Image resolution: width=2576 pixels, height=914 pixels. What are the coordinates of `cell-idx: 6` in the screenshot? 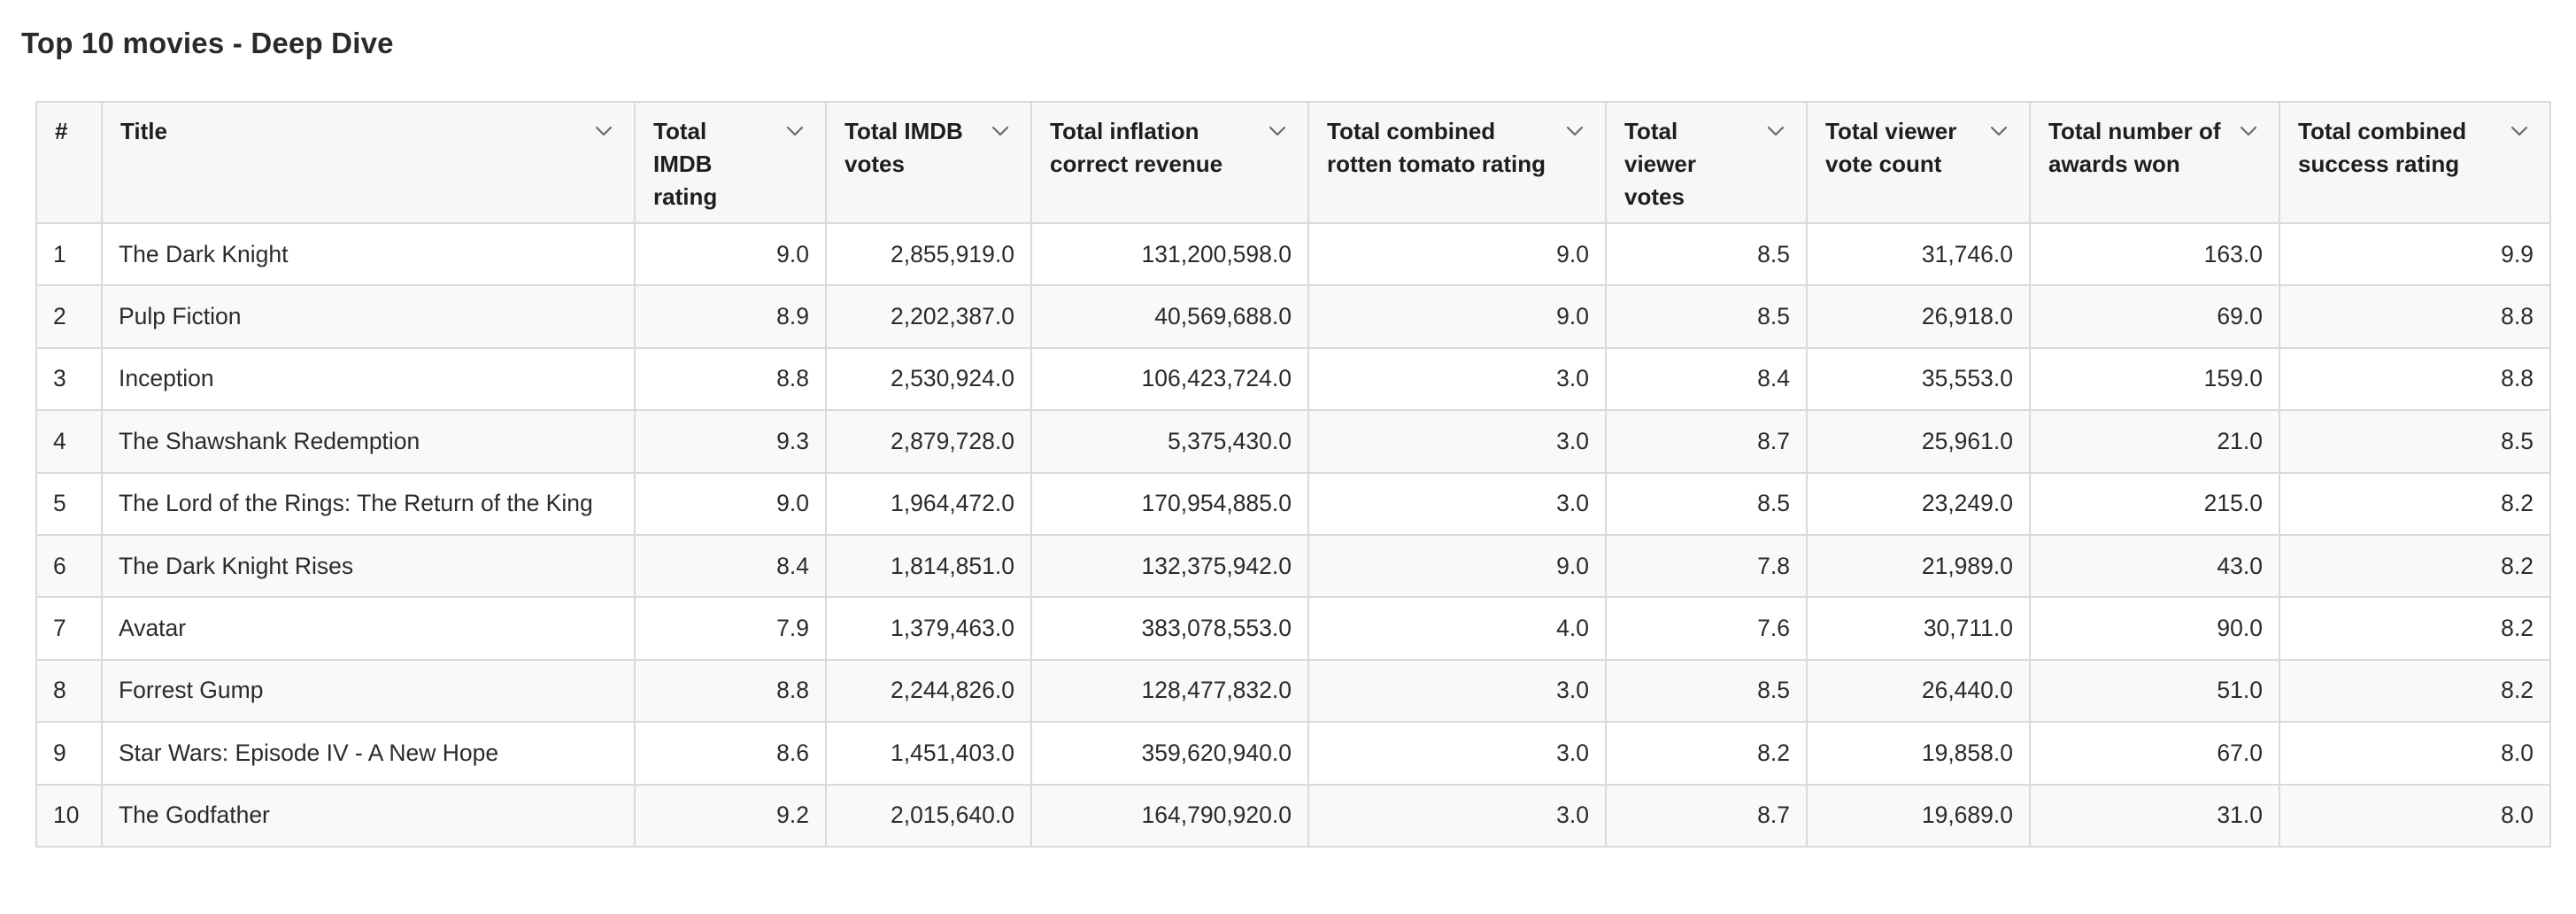 It's located at (69, 566).